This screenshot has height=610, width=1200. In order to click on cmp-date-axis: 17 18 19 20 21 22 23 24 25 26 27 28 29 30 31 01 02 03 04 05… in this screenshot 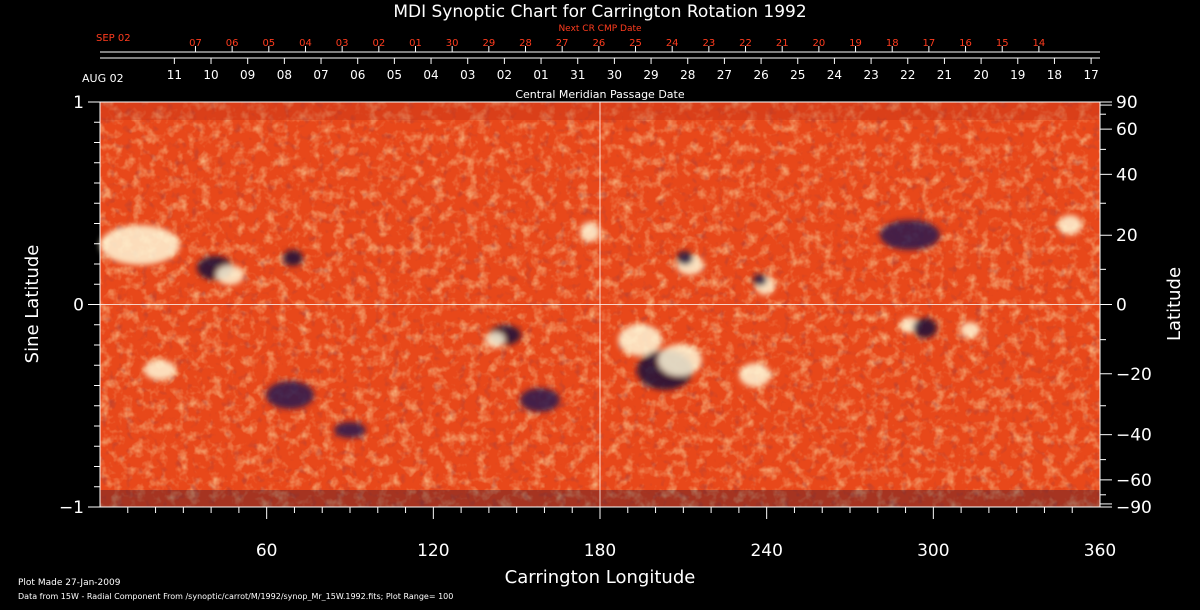, I will do `click(600, 69)`.